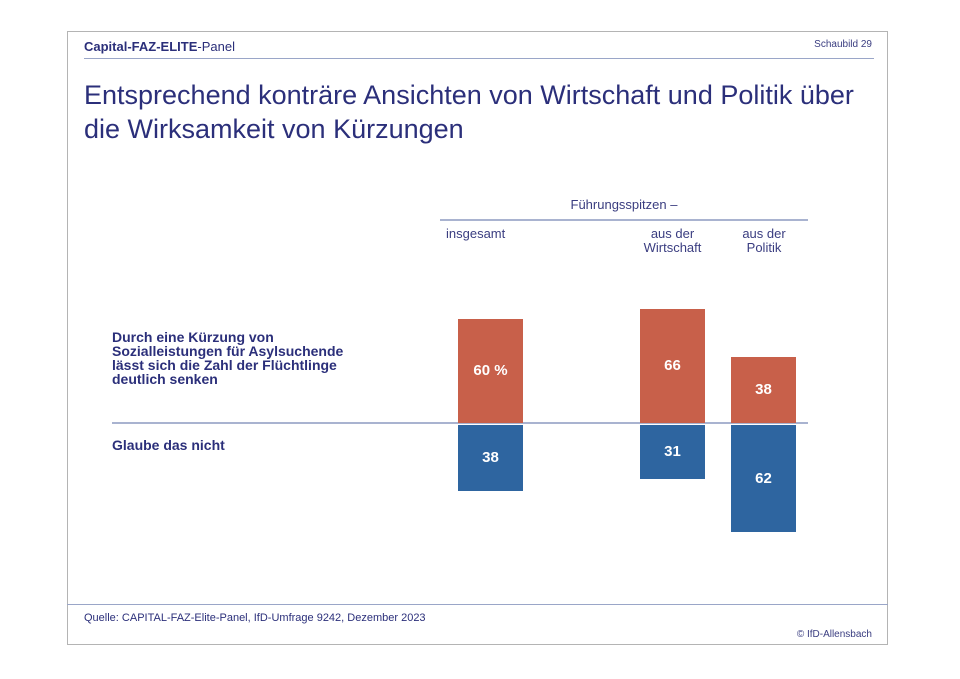  What do you see at coordinates (834, 634) in the screenshot?
I see `copyright: © IfD-Allensbach` at bounding box center [834, 634].